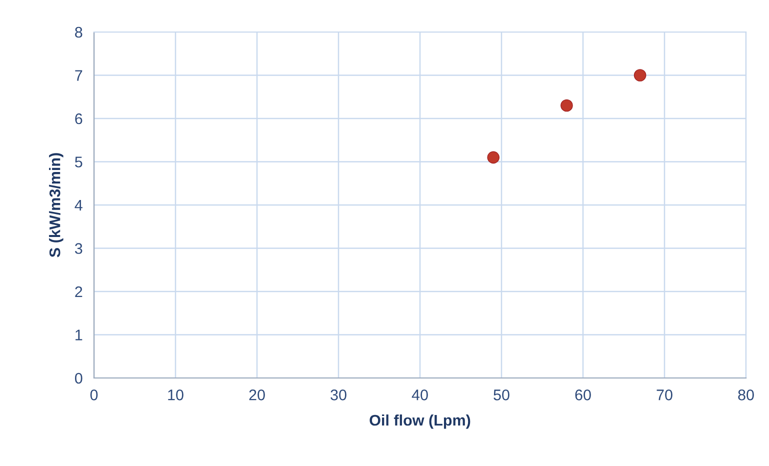  I want to click on x-tick-label: 30, so click(338, 395).